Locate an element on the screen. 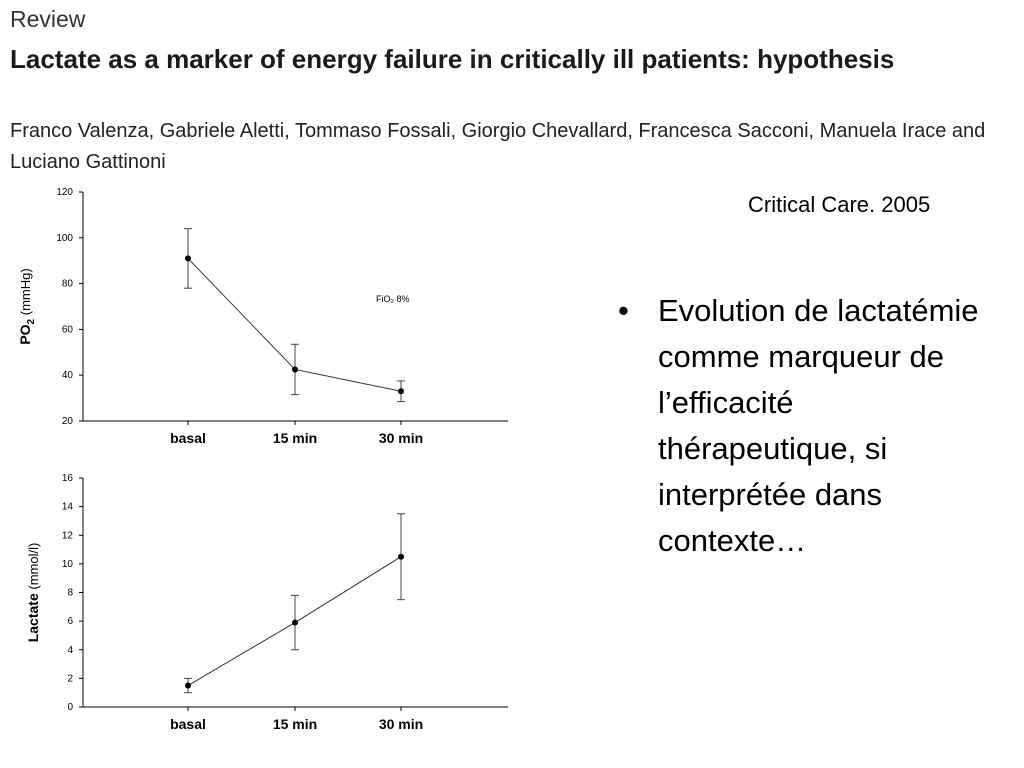 The height and width of the screenshot is (768, 1024). y-tick-label: 16 is located at coordinates (68, 478).